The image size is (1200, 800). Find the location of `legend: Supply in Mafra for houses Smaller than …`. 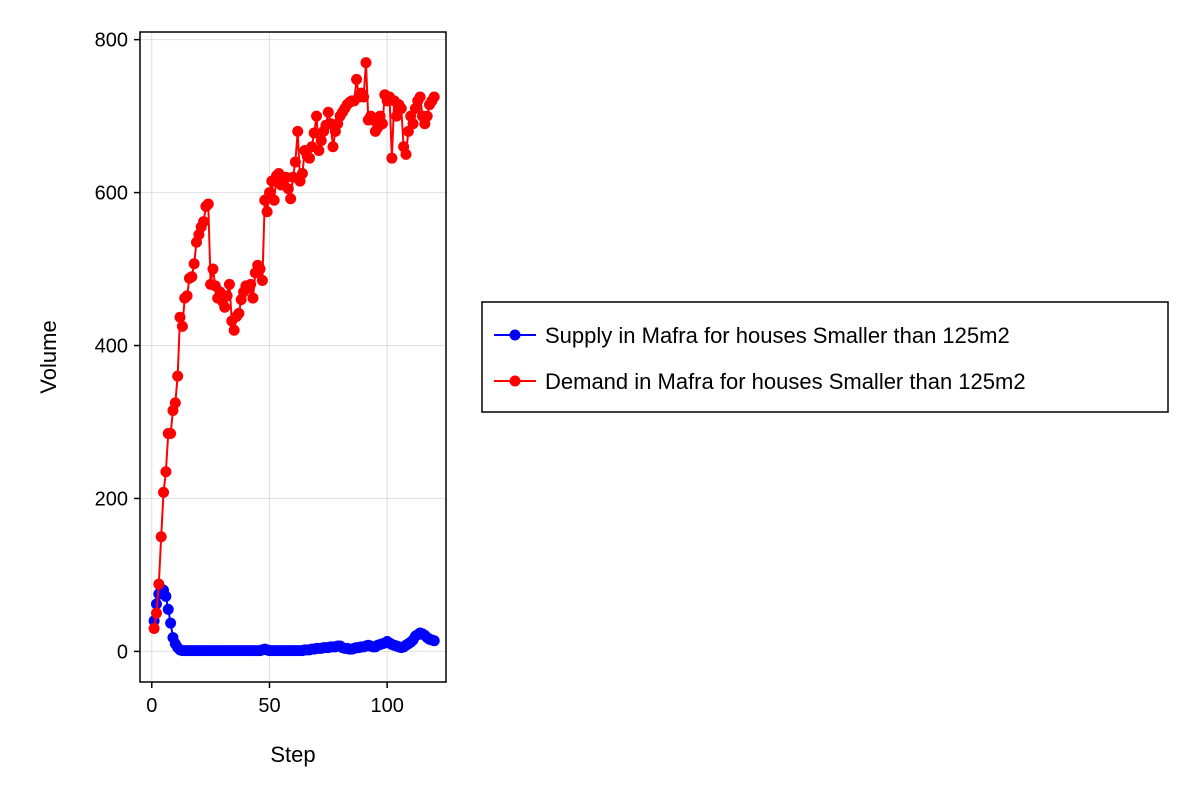

legend: Supply in Mafra for houses Smaller than … is located at coordinates (825, 357).